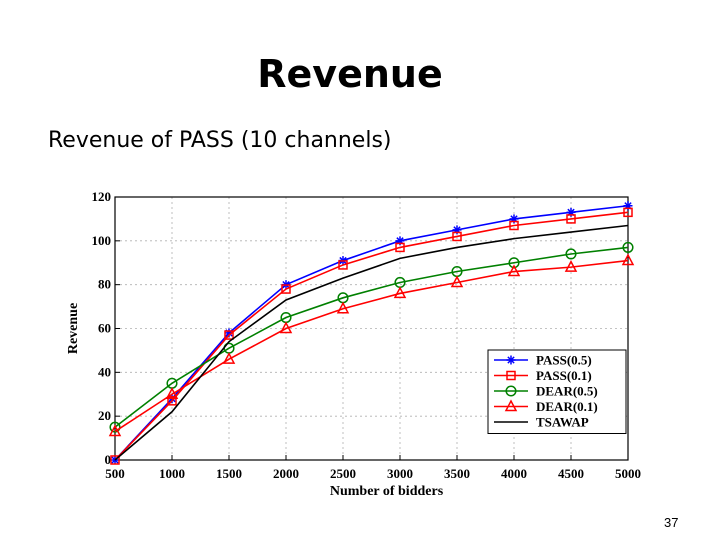 The image size is (720, 540). I want to click on x-tick-label: 3500, so click(457, 473).